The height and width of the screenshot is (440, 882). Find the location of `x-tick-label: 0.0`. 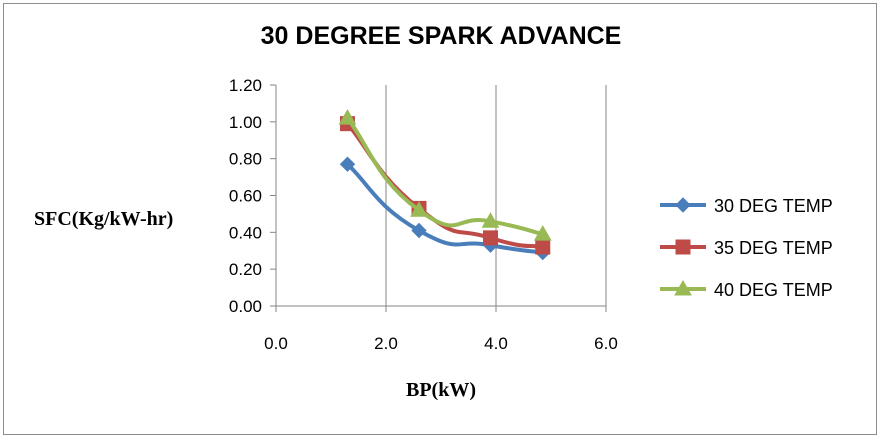

x-tick-label: 0.0 is located at coordinates (276, 343).